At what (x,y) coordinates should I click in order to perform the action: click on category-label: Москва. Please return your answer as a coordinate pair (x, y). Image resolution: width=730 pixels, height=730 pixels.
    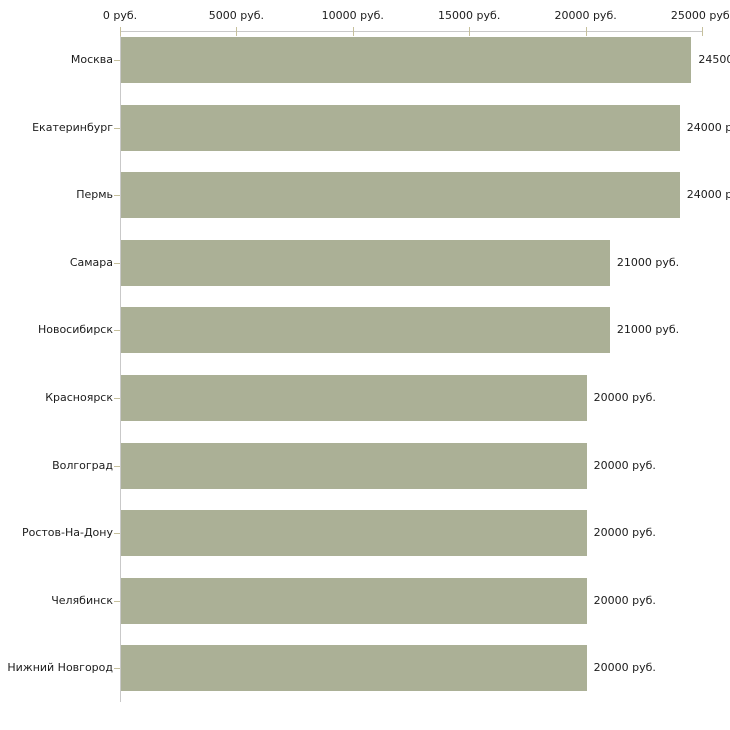
    Looking at the image, I should click on (91, 59).